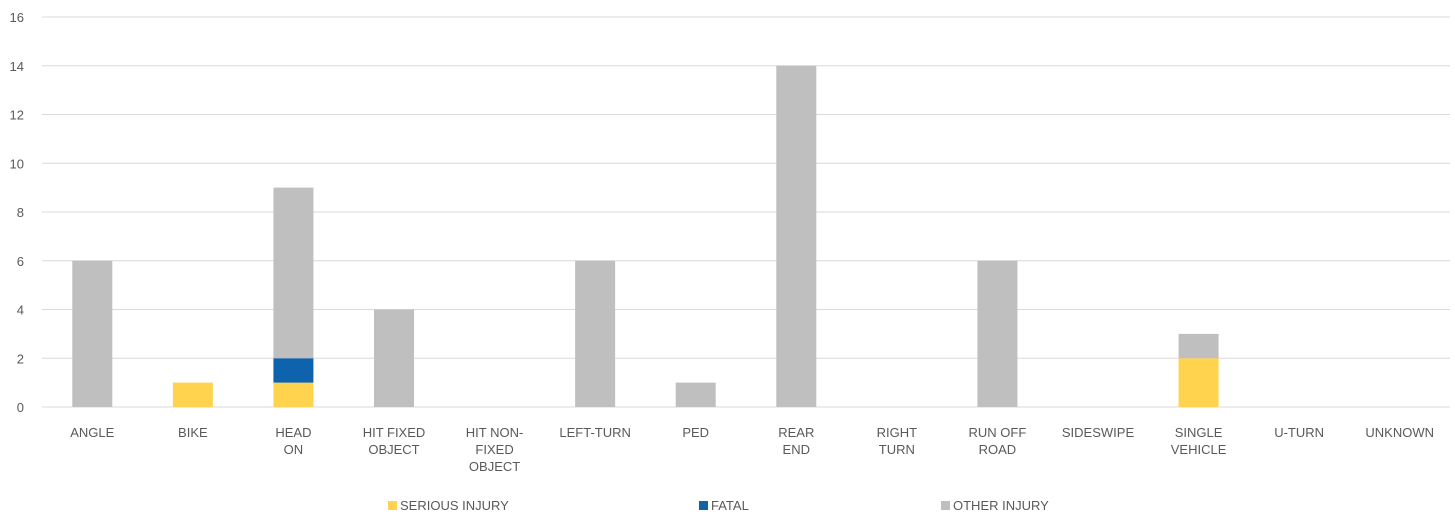 Image resolution: width=1455 pixels, height=514 pixels. What do you see at coordinates (897, 449) in the screenshot?
I see `x-tick-label-line: TURN` at bounding box center [897, 449].